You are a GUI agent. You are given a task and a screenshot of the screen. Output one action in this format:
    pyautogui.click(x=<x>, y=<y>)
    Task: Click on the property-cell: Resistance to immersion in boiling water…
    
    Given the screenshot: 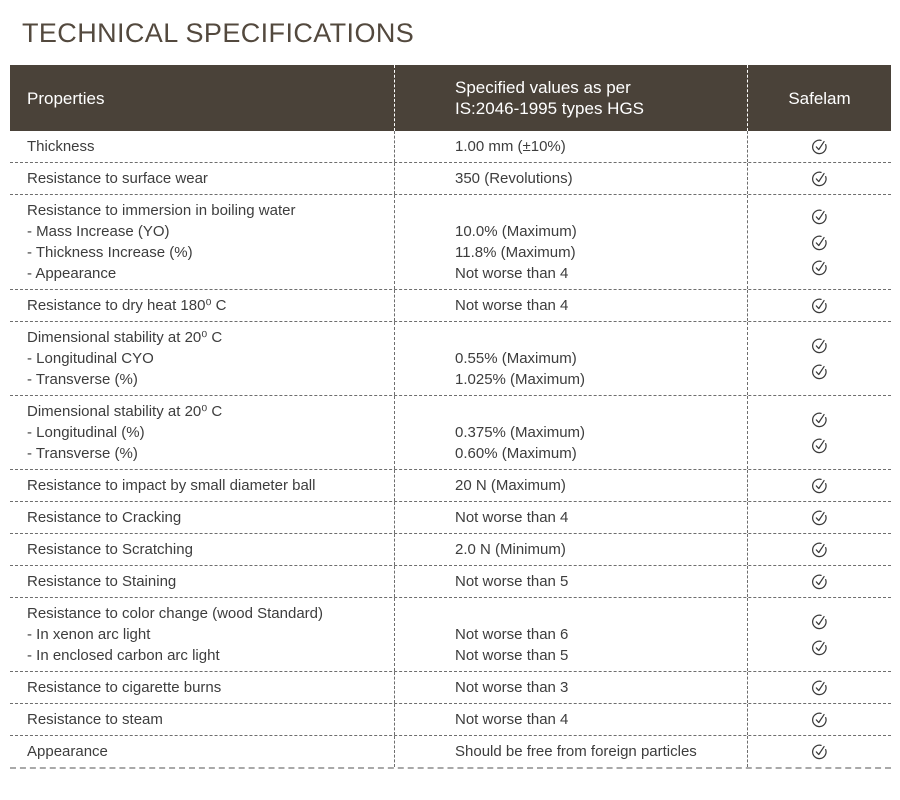 What is the action you would take?
    pyautogui.click(x=202, y=242)
    